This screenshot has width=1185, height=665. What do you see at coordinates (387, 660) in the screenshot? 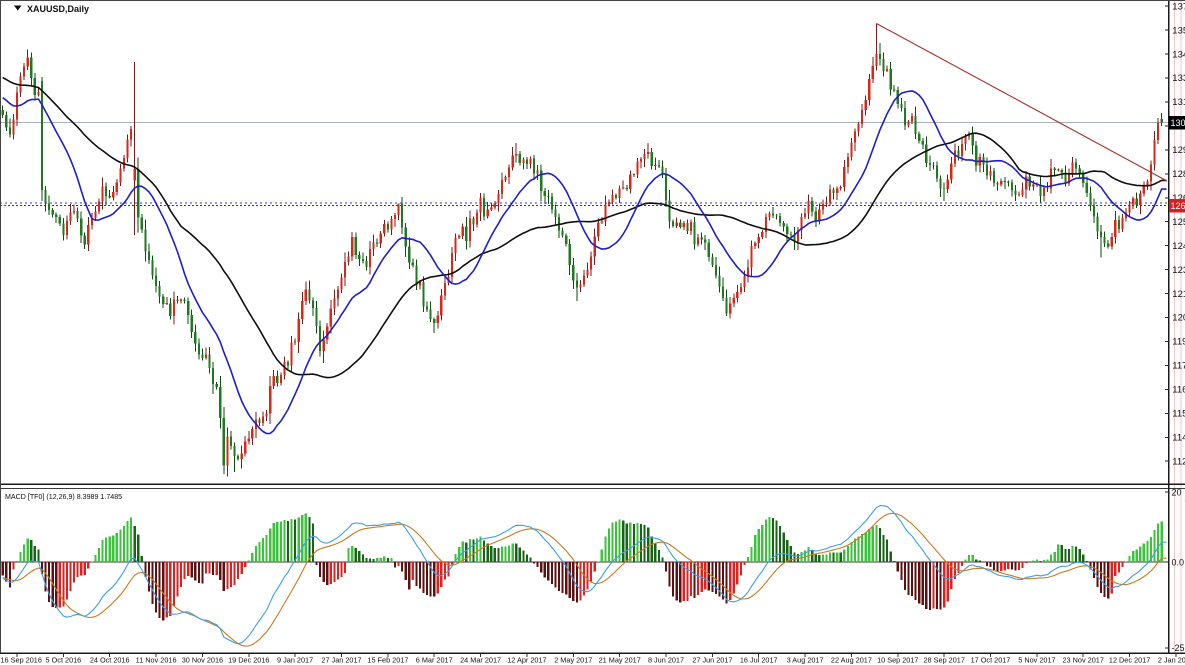
I see `svg-text: 15 Feb 2017` at bounding box center [387, 660].